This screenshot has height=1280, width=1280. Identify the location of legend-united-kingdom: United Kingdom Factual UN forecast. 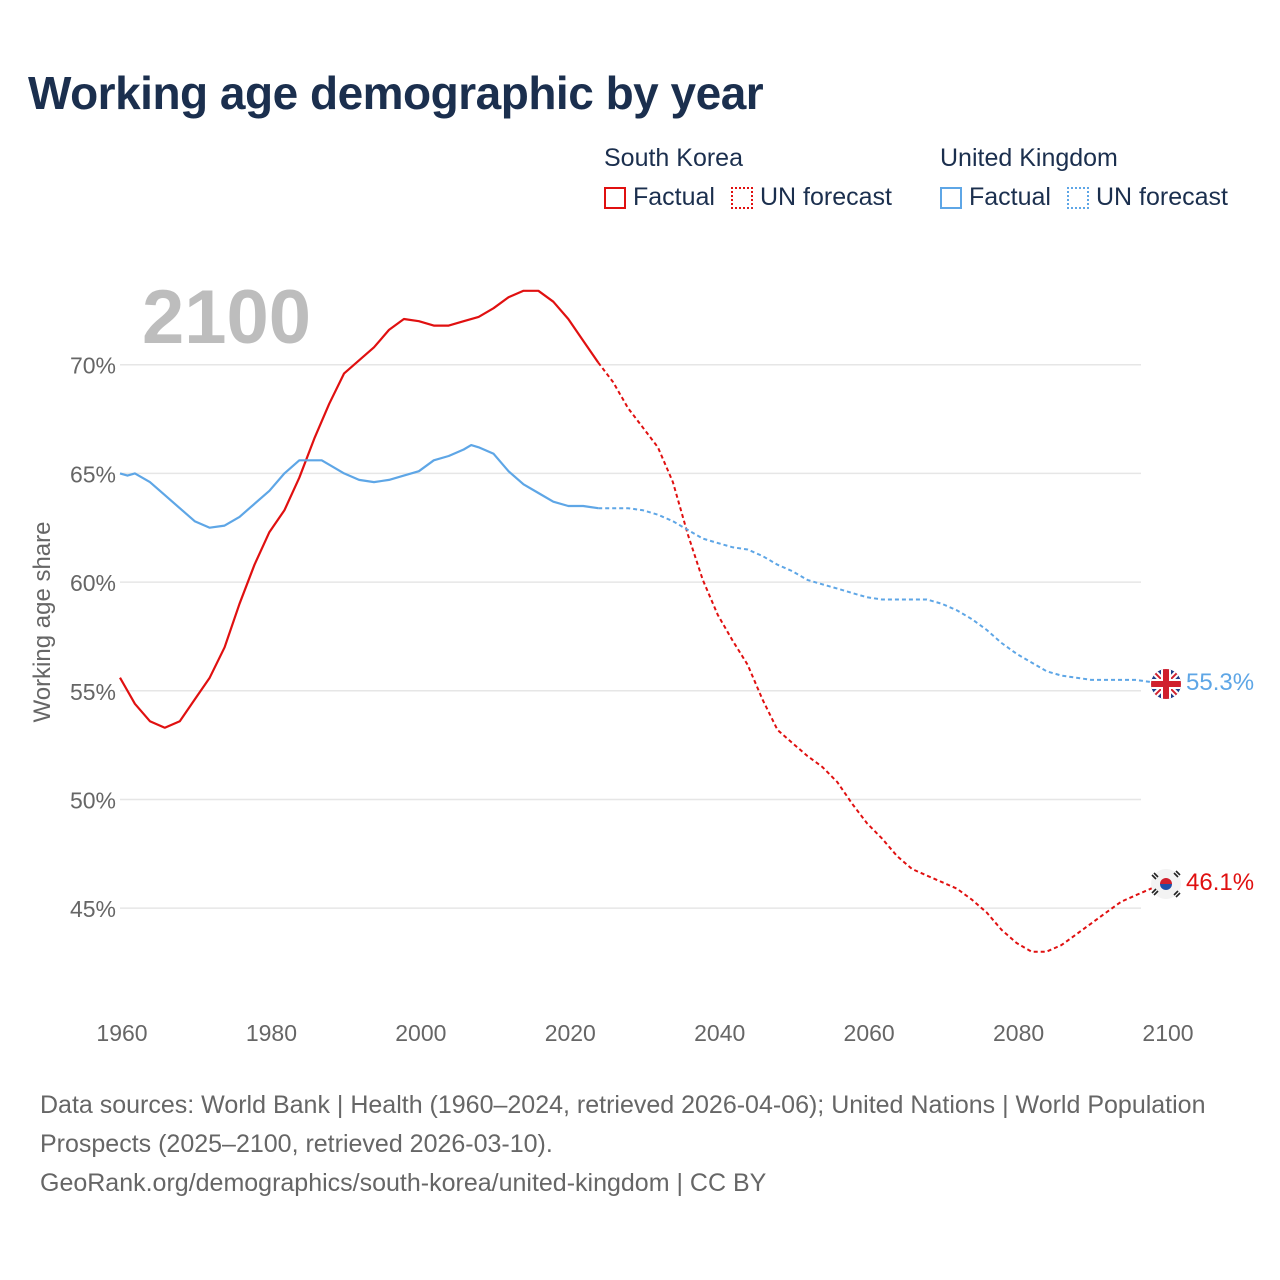
(1092, 178).